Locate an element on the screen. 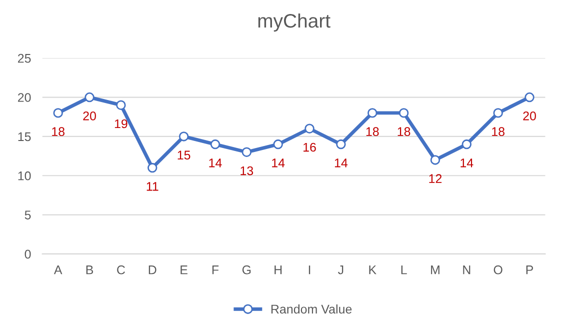  x-tick-label: I is located at coordinates (309, 270).